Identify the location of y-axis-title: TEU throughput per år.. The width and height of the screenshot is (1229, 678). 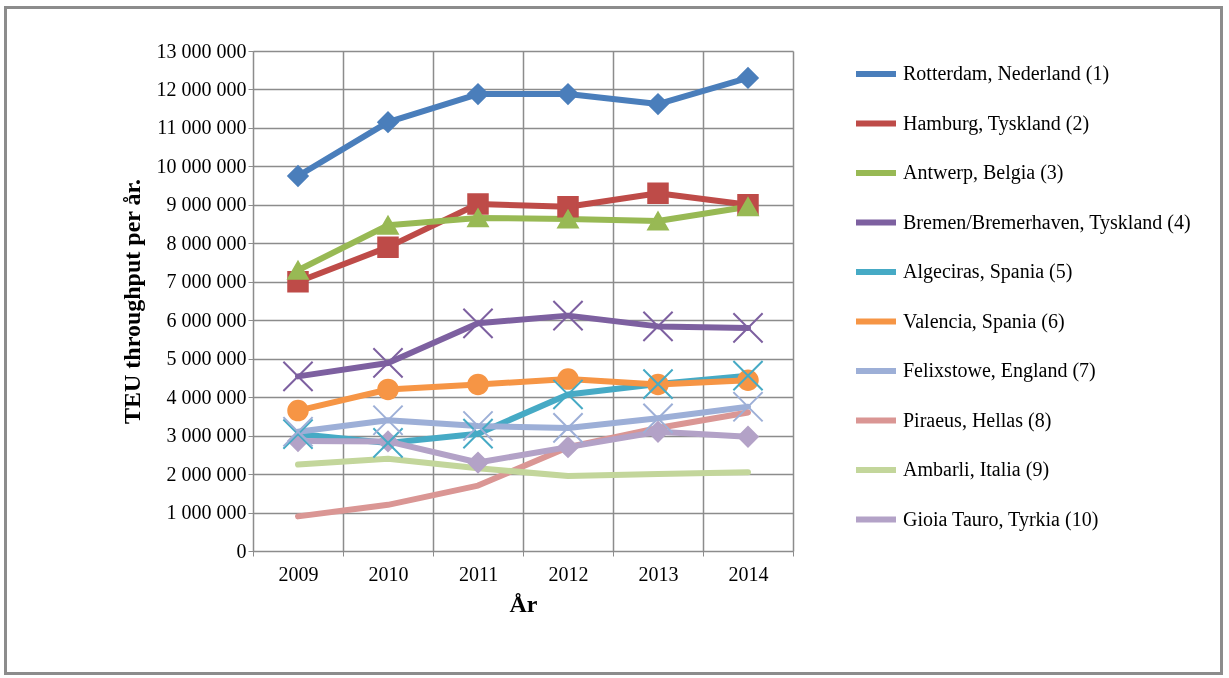
(131, 301).